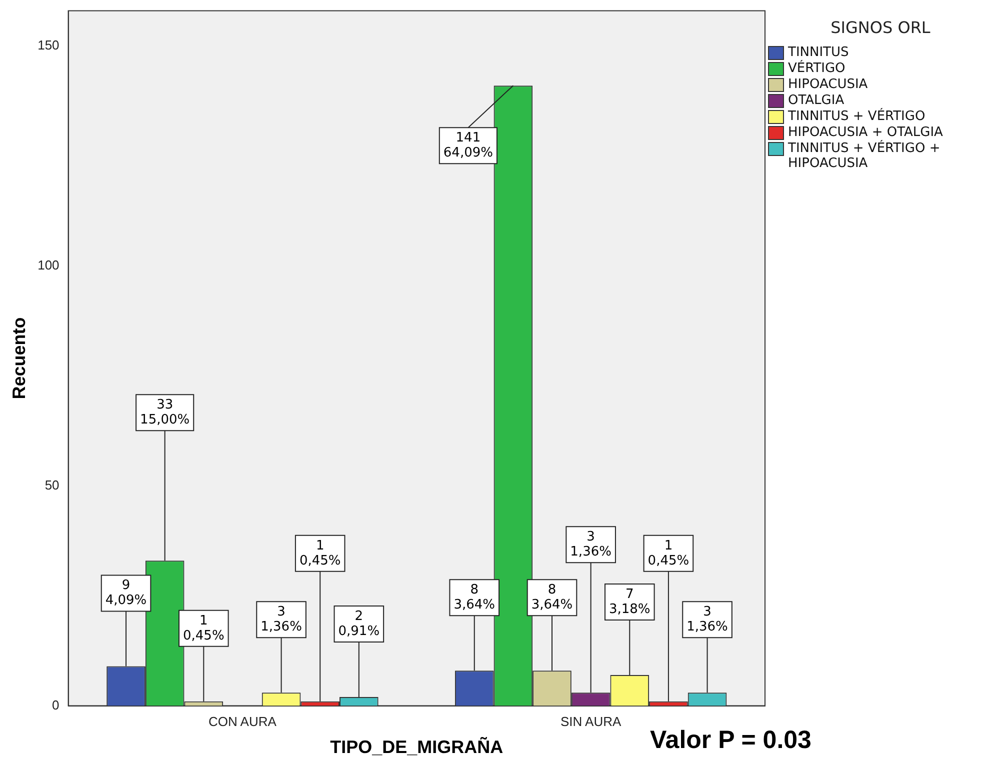  Describe the element at coordinates (881, 27) in the screenshot. I see `legend-title: SIGNOS ORL` at that location.